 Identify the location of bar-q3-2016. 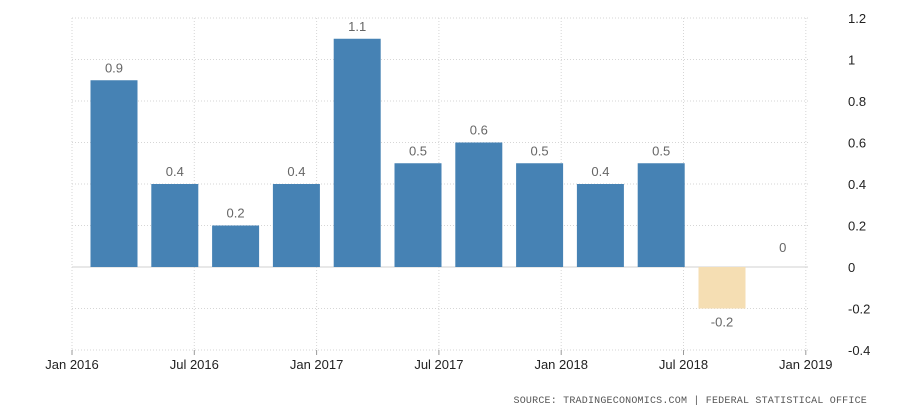
(236, 246).